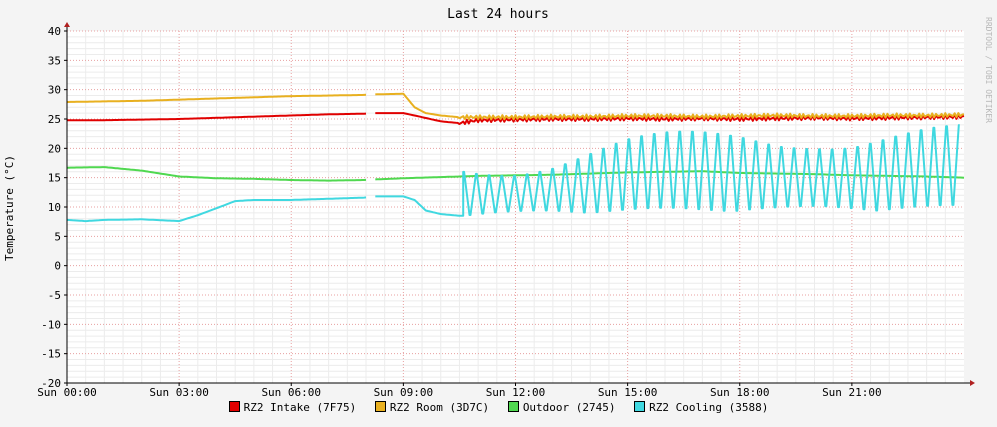 Image resolution: width=997 pixels, height=427 pixels. I want to click on y-tick-label: 0, so click(57, 266).